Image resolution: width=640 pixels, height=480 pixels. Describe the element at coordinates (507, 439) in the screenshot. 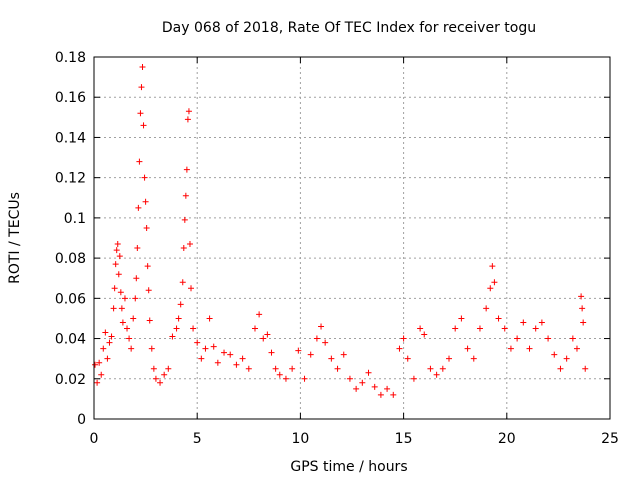

I see `x-tick-label: 20` at that location.